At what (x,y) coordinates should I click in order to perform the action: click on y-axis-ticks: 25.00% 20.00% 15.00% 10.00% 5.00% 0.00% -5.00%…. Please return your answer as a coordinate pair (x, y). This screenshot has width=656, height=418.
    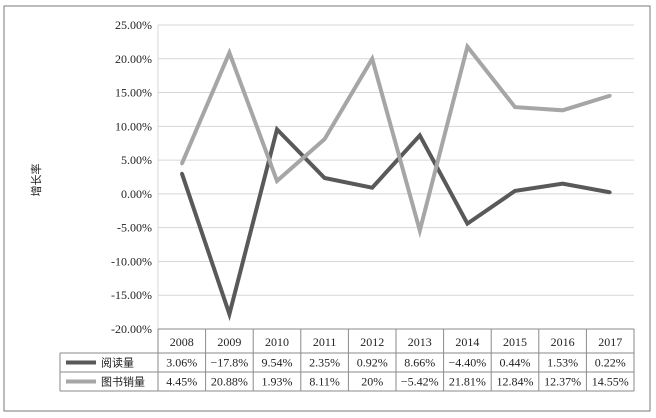
    Looking at the image, I should click on (131, 177).